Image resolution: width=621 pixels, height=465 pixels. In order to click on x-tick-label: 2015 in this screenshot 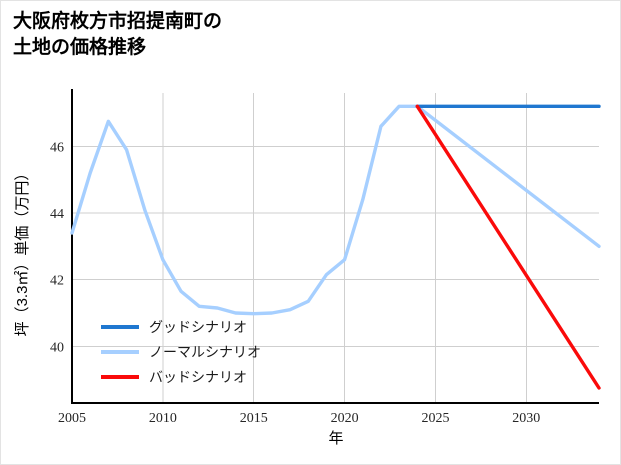, I will do `click(254, 418)`.